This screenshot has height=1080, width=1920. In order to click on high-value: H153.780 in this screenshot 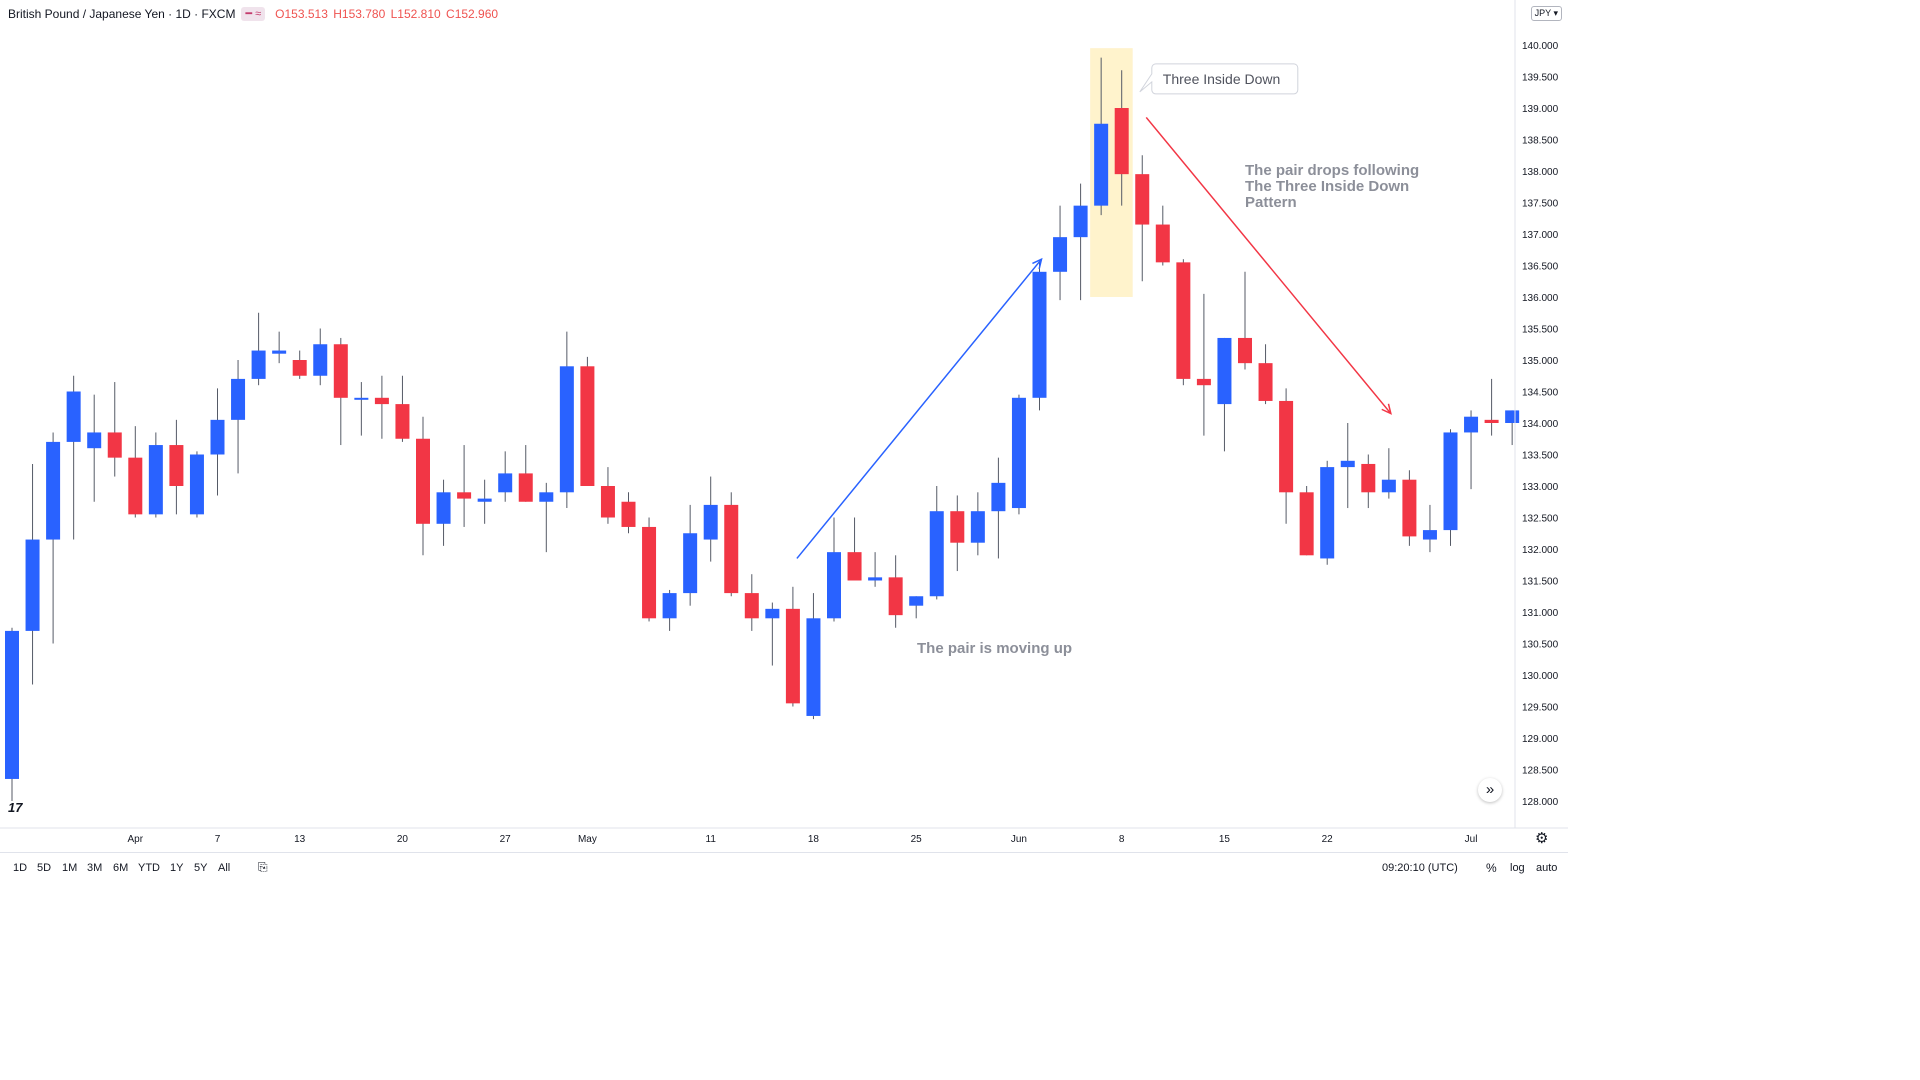, I will do `click(359, 14)`.